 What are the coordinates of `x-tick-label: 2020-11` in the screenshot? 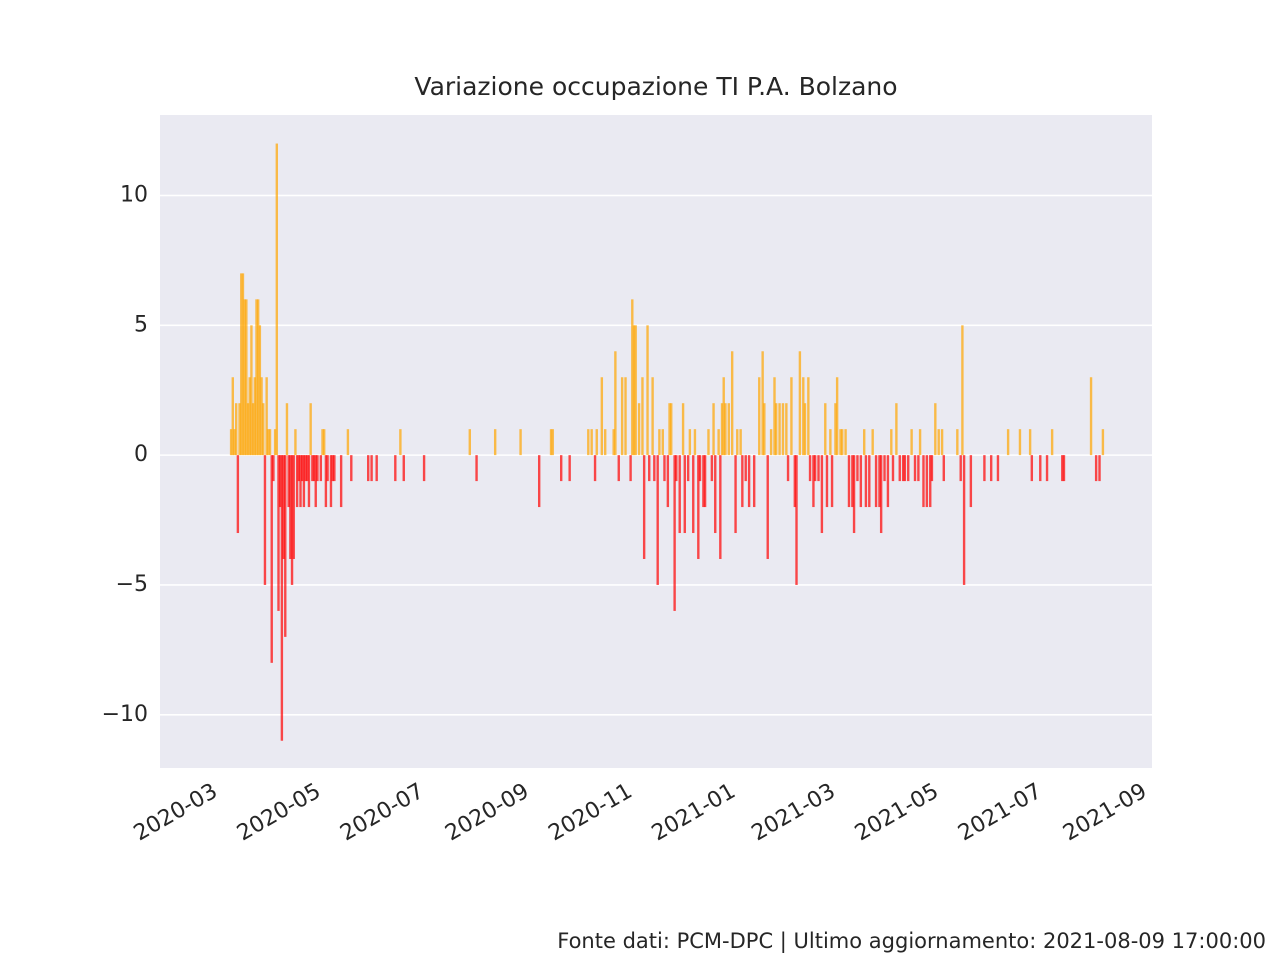 It's located at (591, 813).